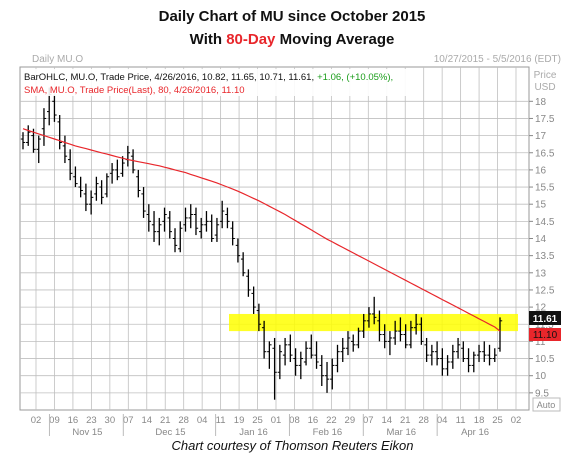 This screenshot has width=585, height=468. Describe the element at coordinates (253, 432) in the screenshot. I see `x-month-label: Jan 16` at that location.